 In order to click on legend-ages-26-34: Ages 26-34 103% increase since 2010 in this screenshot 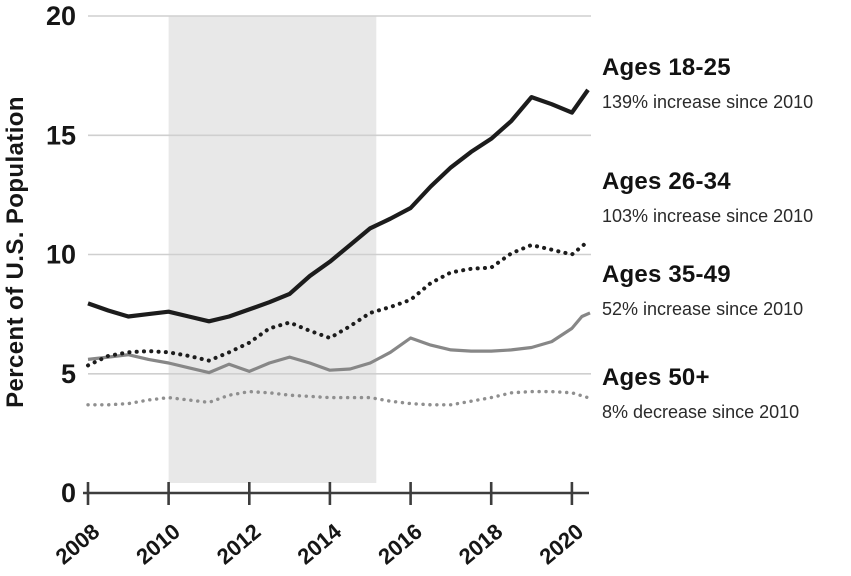, I will do `click(707, 197)`.